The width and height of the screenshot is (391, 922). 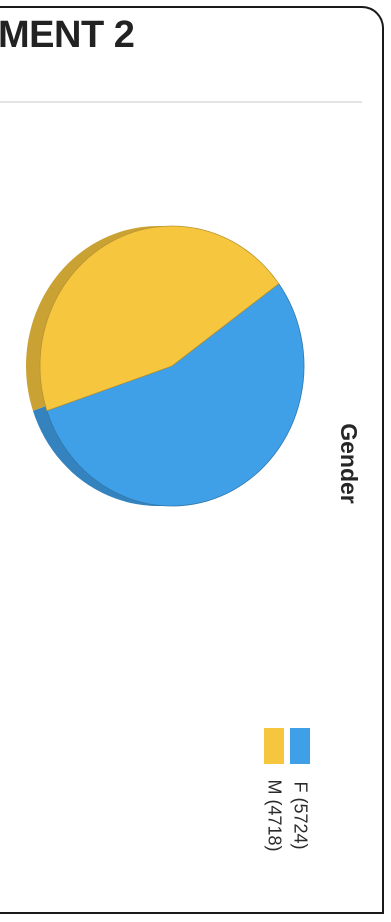 I want to click on chart-title: Gender, so click(x=348, y=463).